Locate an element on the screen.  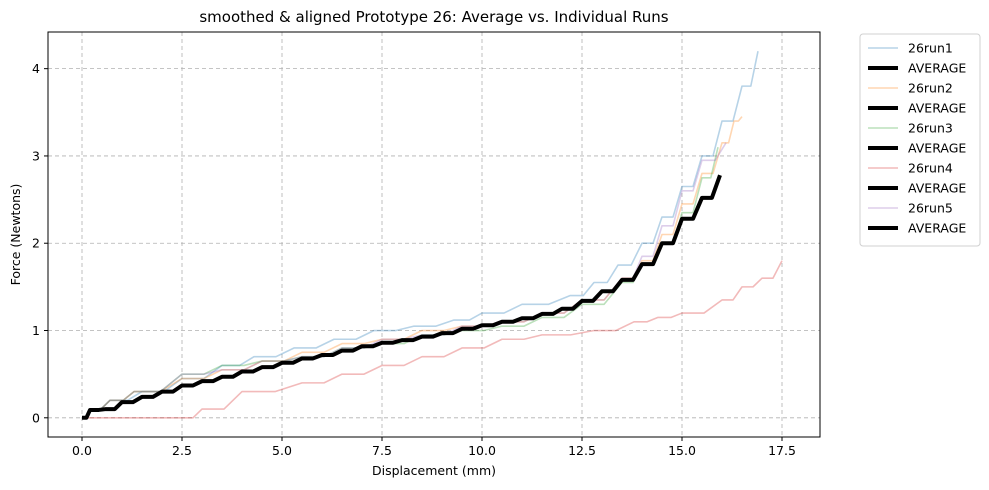
y-tick-label: 3 is located at coordinates (36, 155).